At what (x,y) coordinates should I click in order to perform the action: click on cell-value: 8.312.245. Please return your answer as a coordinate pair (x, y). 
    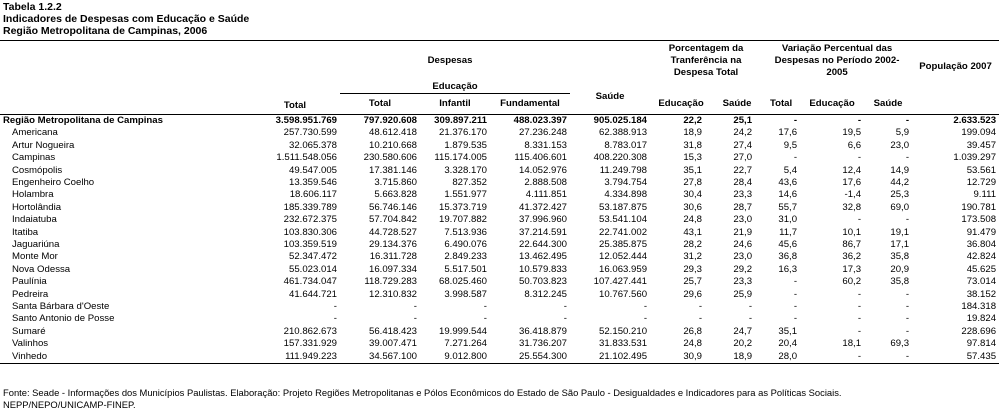
    Looking at the image, I should click on (545, 294).